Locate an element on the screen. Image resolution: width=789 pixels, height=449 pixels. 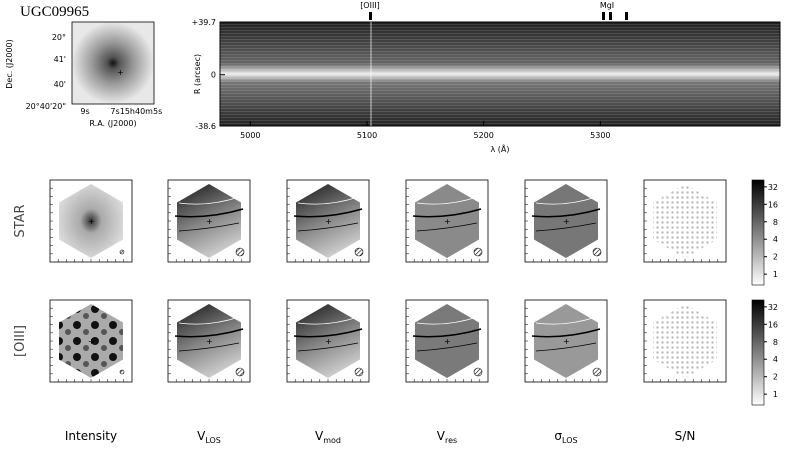
y-tick-label: 40' is located at coordinates (60, 84).